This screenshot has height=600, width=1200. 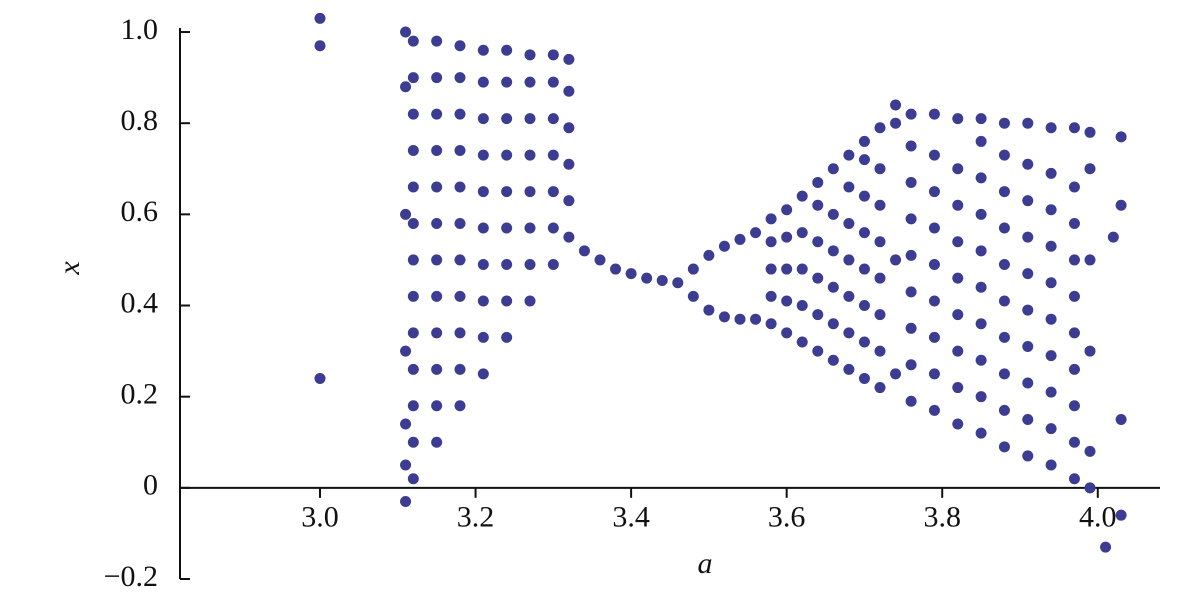 What do you see at coordinates (140, 302) in the screenshot?
I see `y-tick-label: 0.4` at bounding box center [140, 302].